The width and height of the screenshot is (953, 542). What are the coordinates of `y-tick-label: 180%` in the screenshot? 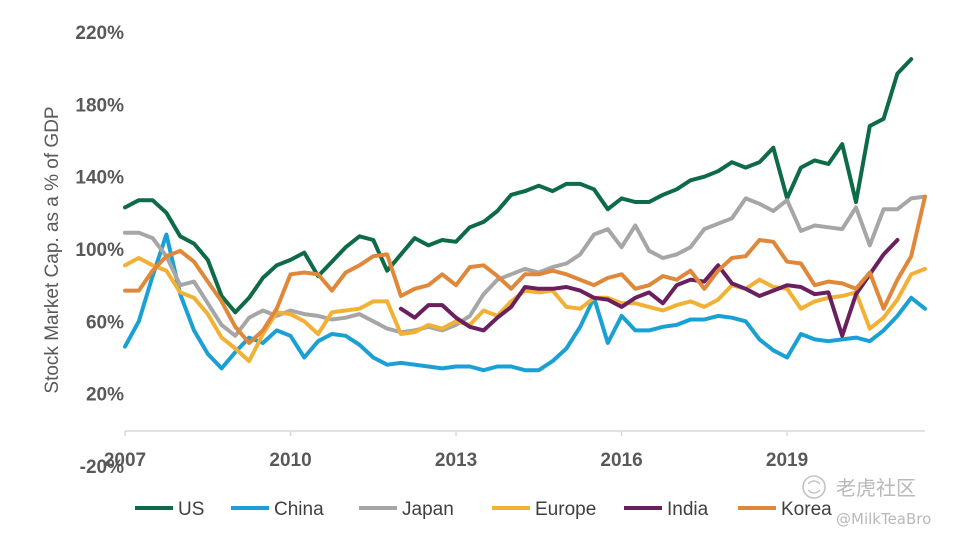 It's located at (99, 105).